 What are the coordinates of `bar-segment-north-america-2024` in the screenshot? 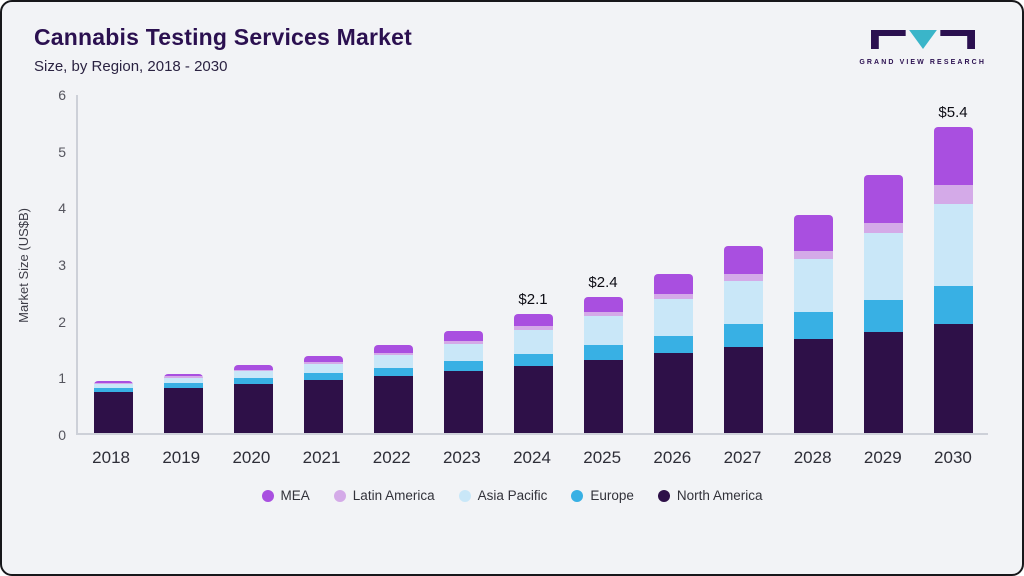 It's located at (533, 399).